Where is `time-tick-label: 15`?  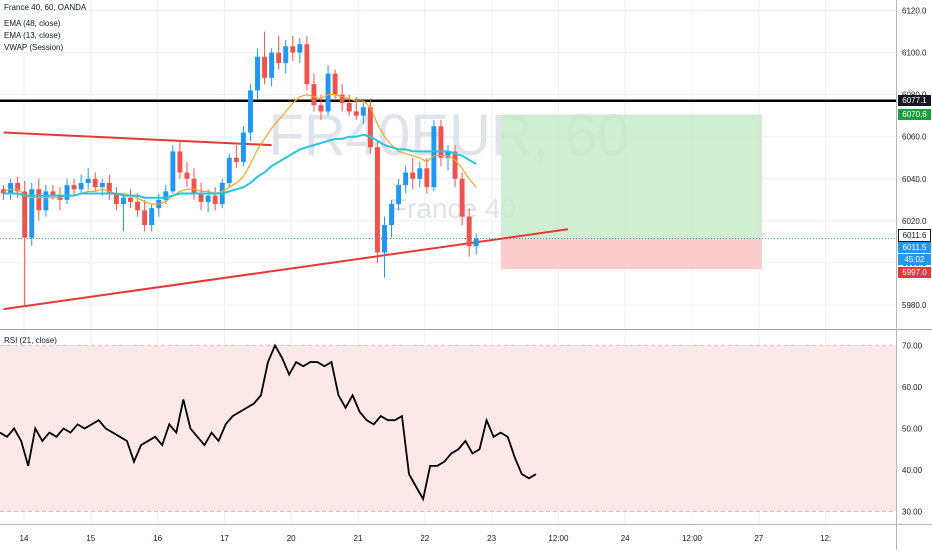
time-tick-label: 15 is located at coordinates (90, 538).